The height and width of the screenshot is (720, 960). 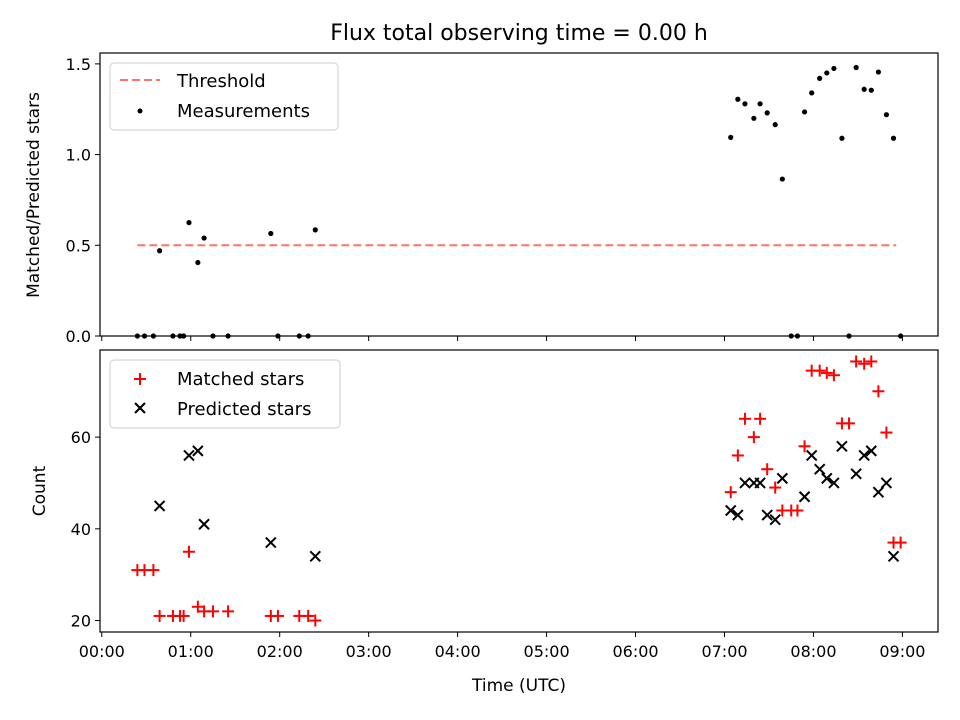 I want to click on top-ytick-label: 0.0, so click(x=78, y=336).